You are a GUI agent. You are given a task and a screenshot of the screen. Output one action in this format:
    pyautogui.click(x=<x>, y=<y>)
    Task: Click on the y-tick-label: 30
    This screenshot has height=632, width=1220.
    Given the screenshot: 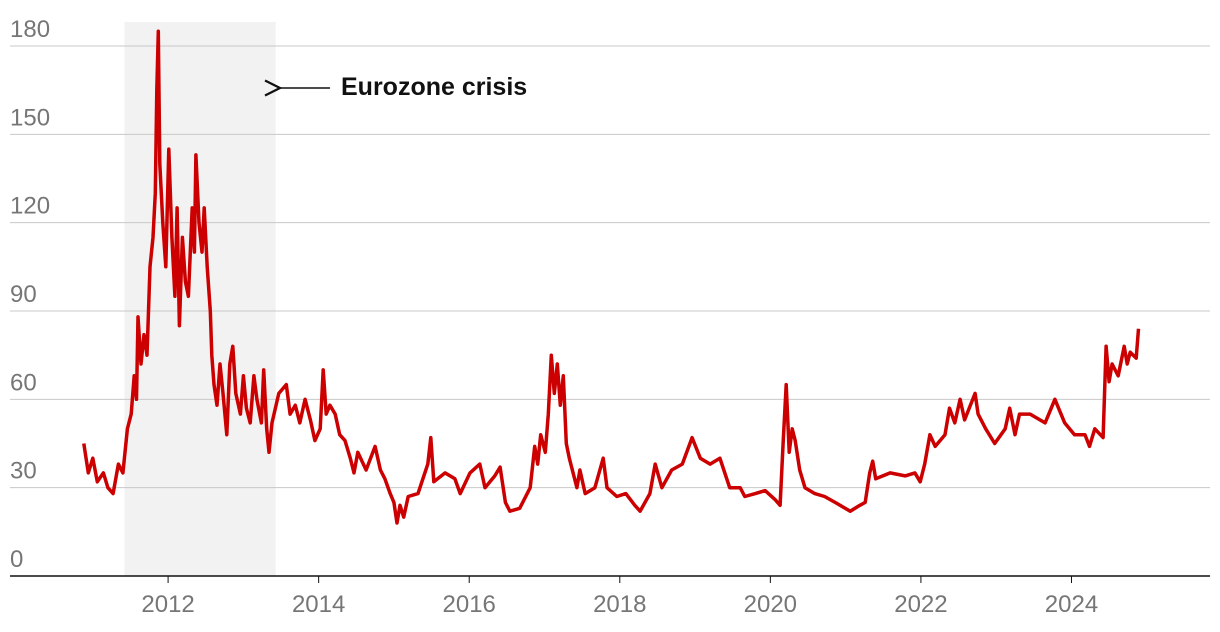 What is the action you would take?
    pyautogui.click(x=23, y=471)
    